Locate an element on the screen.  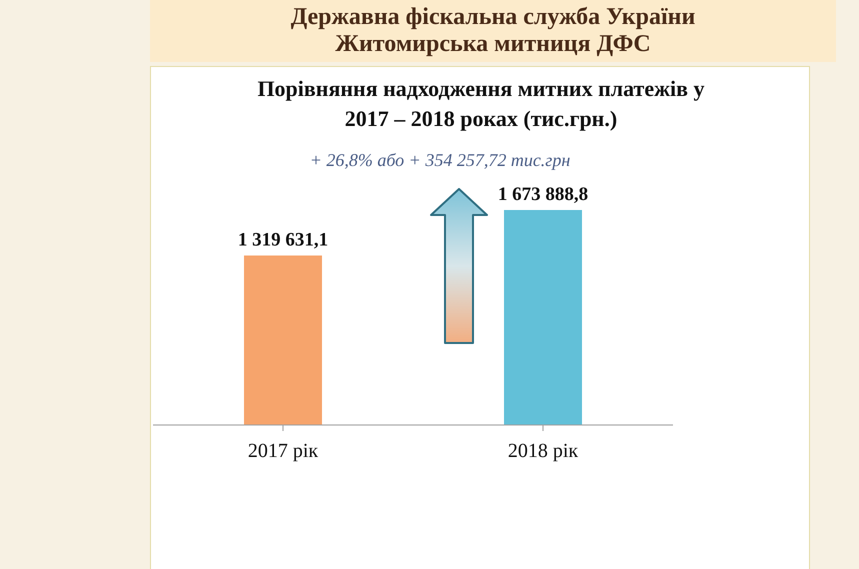
data-label: 1 673 888,8 is located at coordinates (543, 194).